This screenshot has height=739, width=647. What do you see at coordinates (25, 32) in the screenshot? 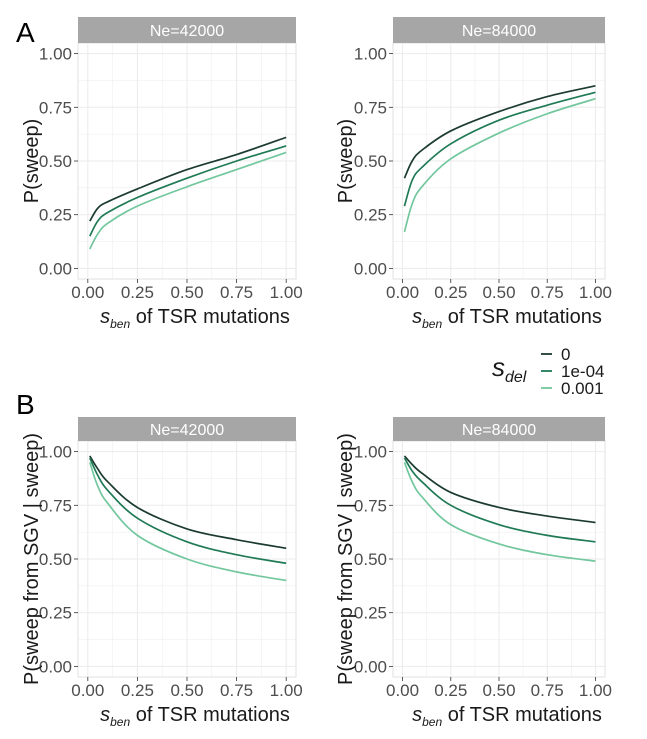
I see `panel-letter-a: A` at bounding box center [25, 32].